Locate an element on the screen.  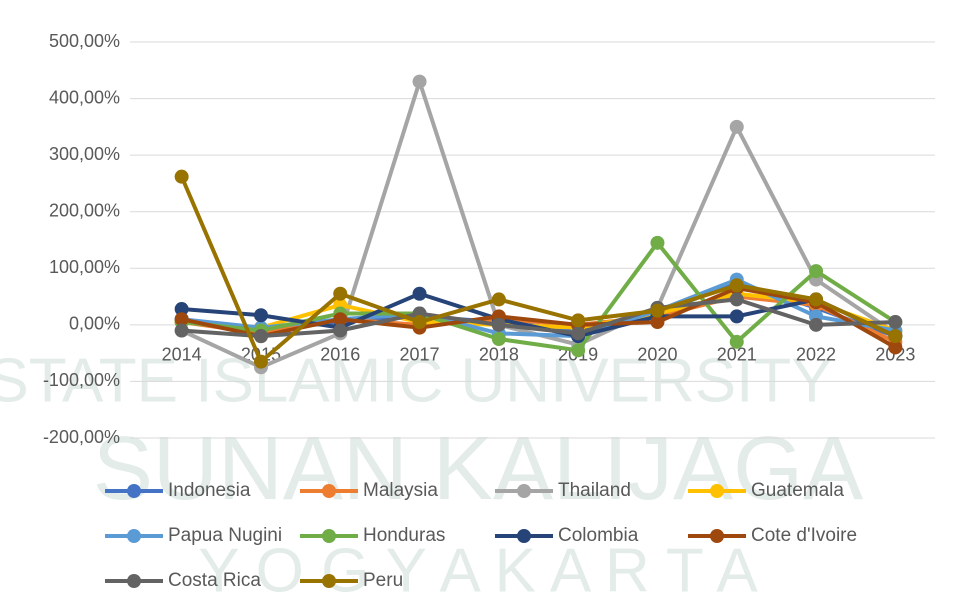
watermark: SUNAN KALIJAGA is located at coordinates (478, 469).